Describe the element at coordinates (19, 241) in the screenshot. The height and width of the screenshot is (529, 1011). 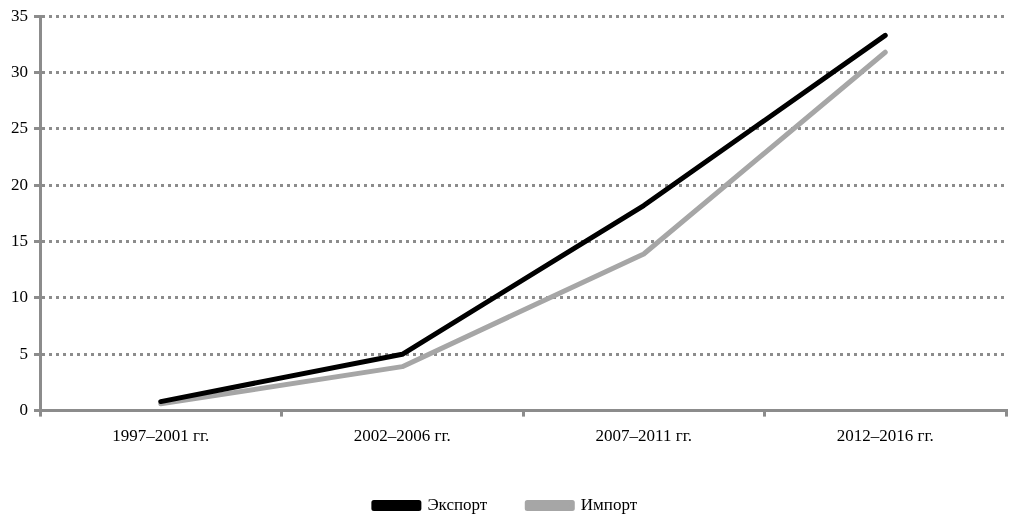
I see `y-tick-label: 15` at that location.